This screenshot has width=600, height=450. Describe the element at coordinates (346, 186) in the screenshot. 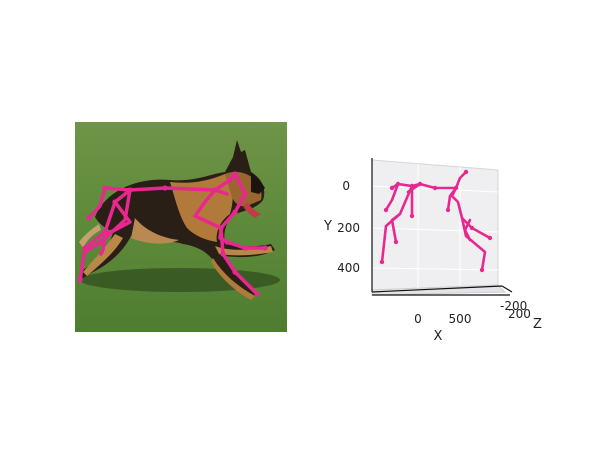

I see `y-tick-0: 0` at that location.